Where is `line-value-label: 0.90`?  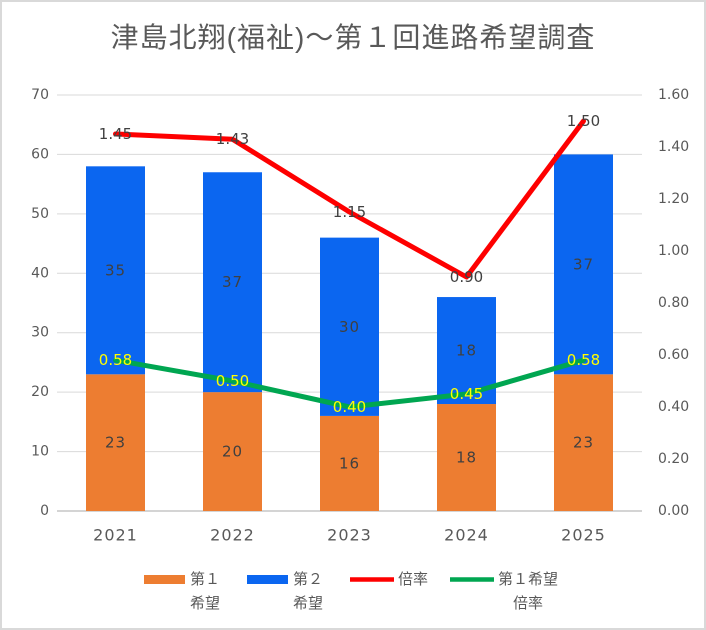 line-value-label: 0.90 is located at coordinates (466, 277).